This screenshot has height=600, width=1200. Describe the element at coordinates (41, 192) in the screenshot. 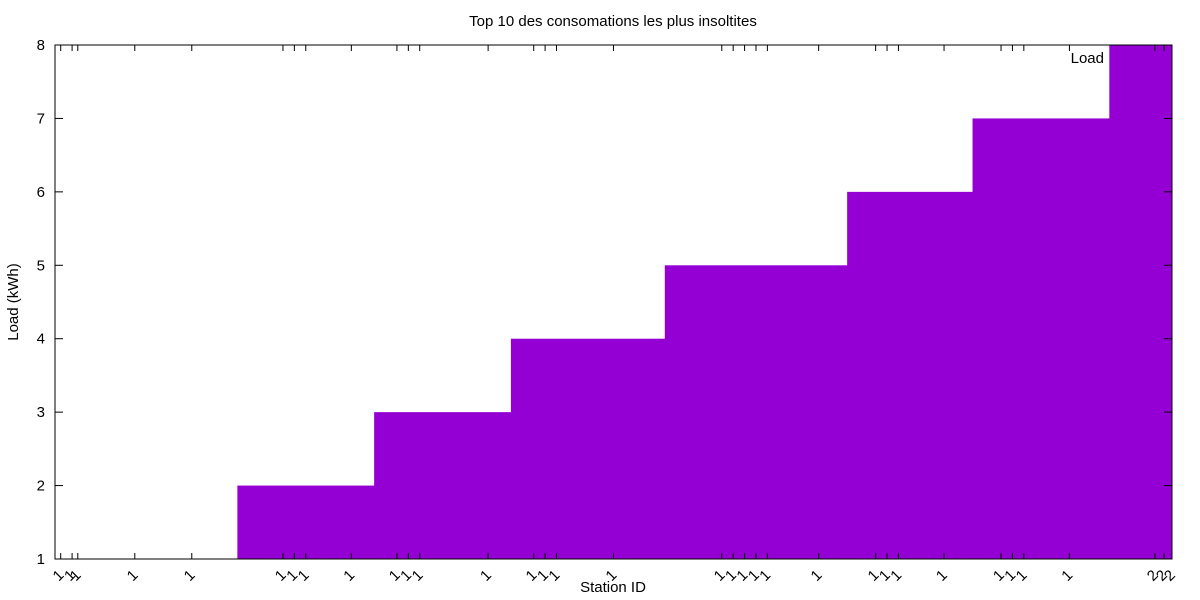

I see `y-tick-label: 6` at that location.